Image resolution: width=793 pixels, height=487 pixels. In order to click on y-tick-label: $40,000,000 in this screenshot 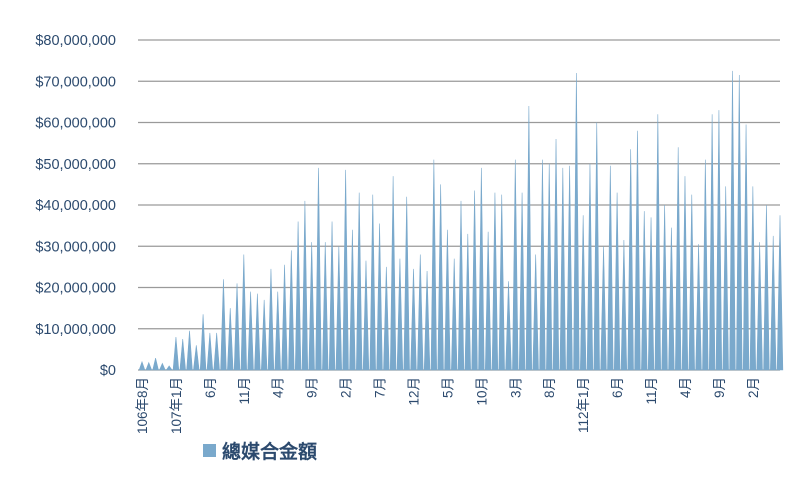, I will do `click(75, 206)`.